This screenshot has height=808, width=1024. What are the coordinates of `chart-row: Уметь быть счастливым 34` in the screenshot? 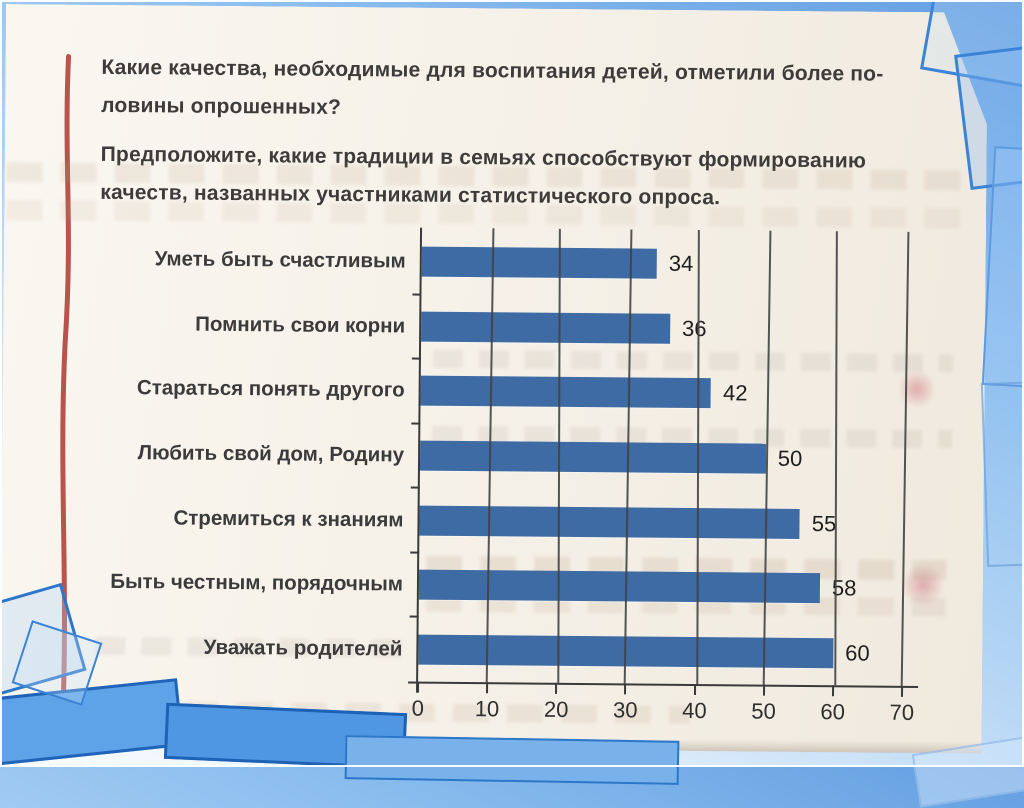 It's located at (663, 264).